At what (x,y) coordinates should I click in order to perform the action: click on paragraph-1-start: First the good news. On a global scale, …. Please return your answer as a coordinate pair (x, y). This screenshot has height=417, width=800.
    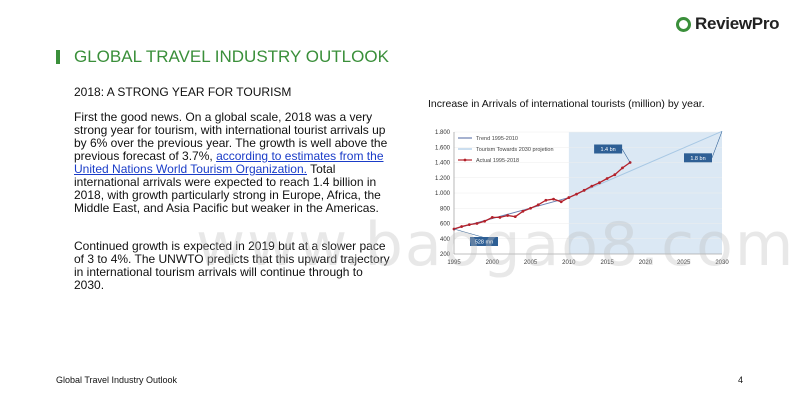
    Looking at the image, I should click on (231, 136).